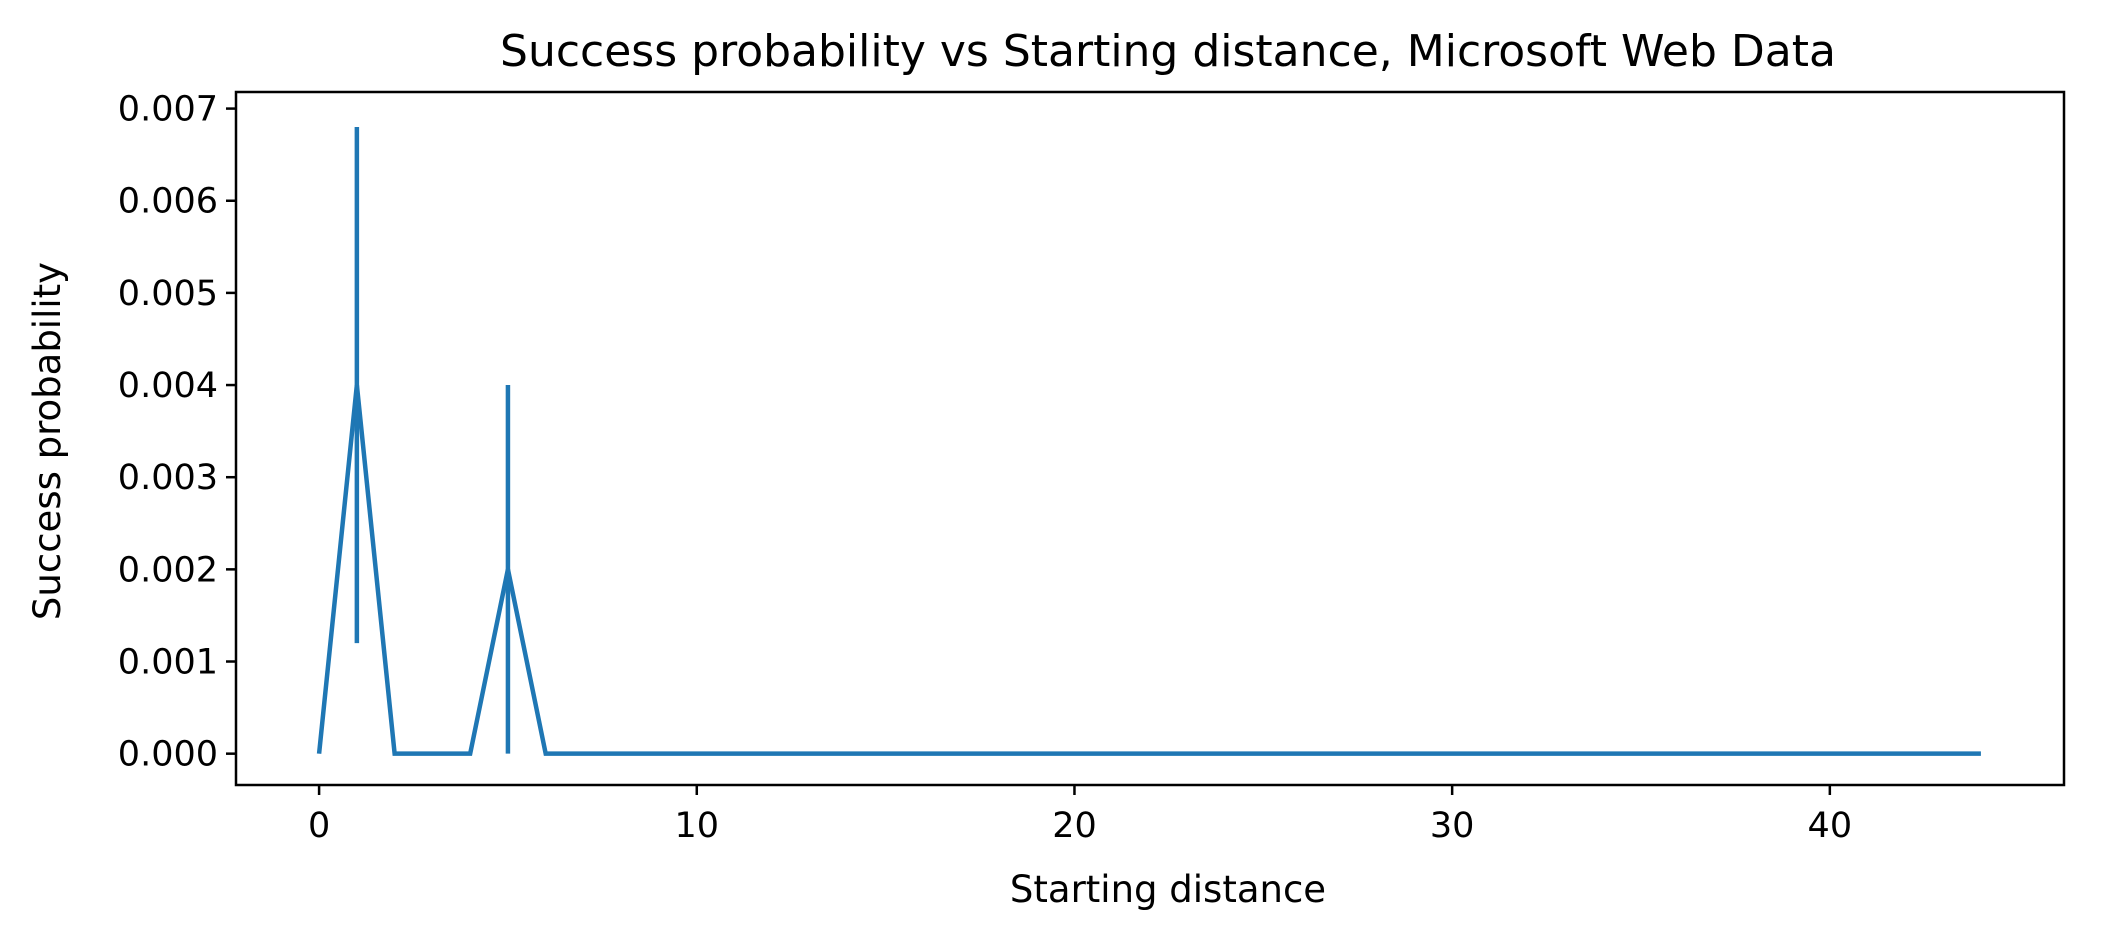 This screenshot has width=2125, height=941. Describe the element at coordinates (168, 110) in the screenshot. I see `y-tick-label: 0.007` at that location.